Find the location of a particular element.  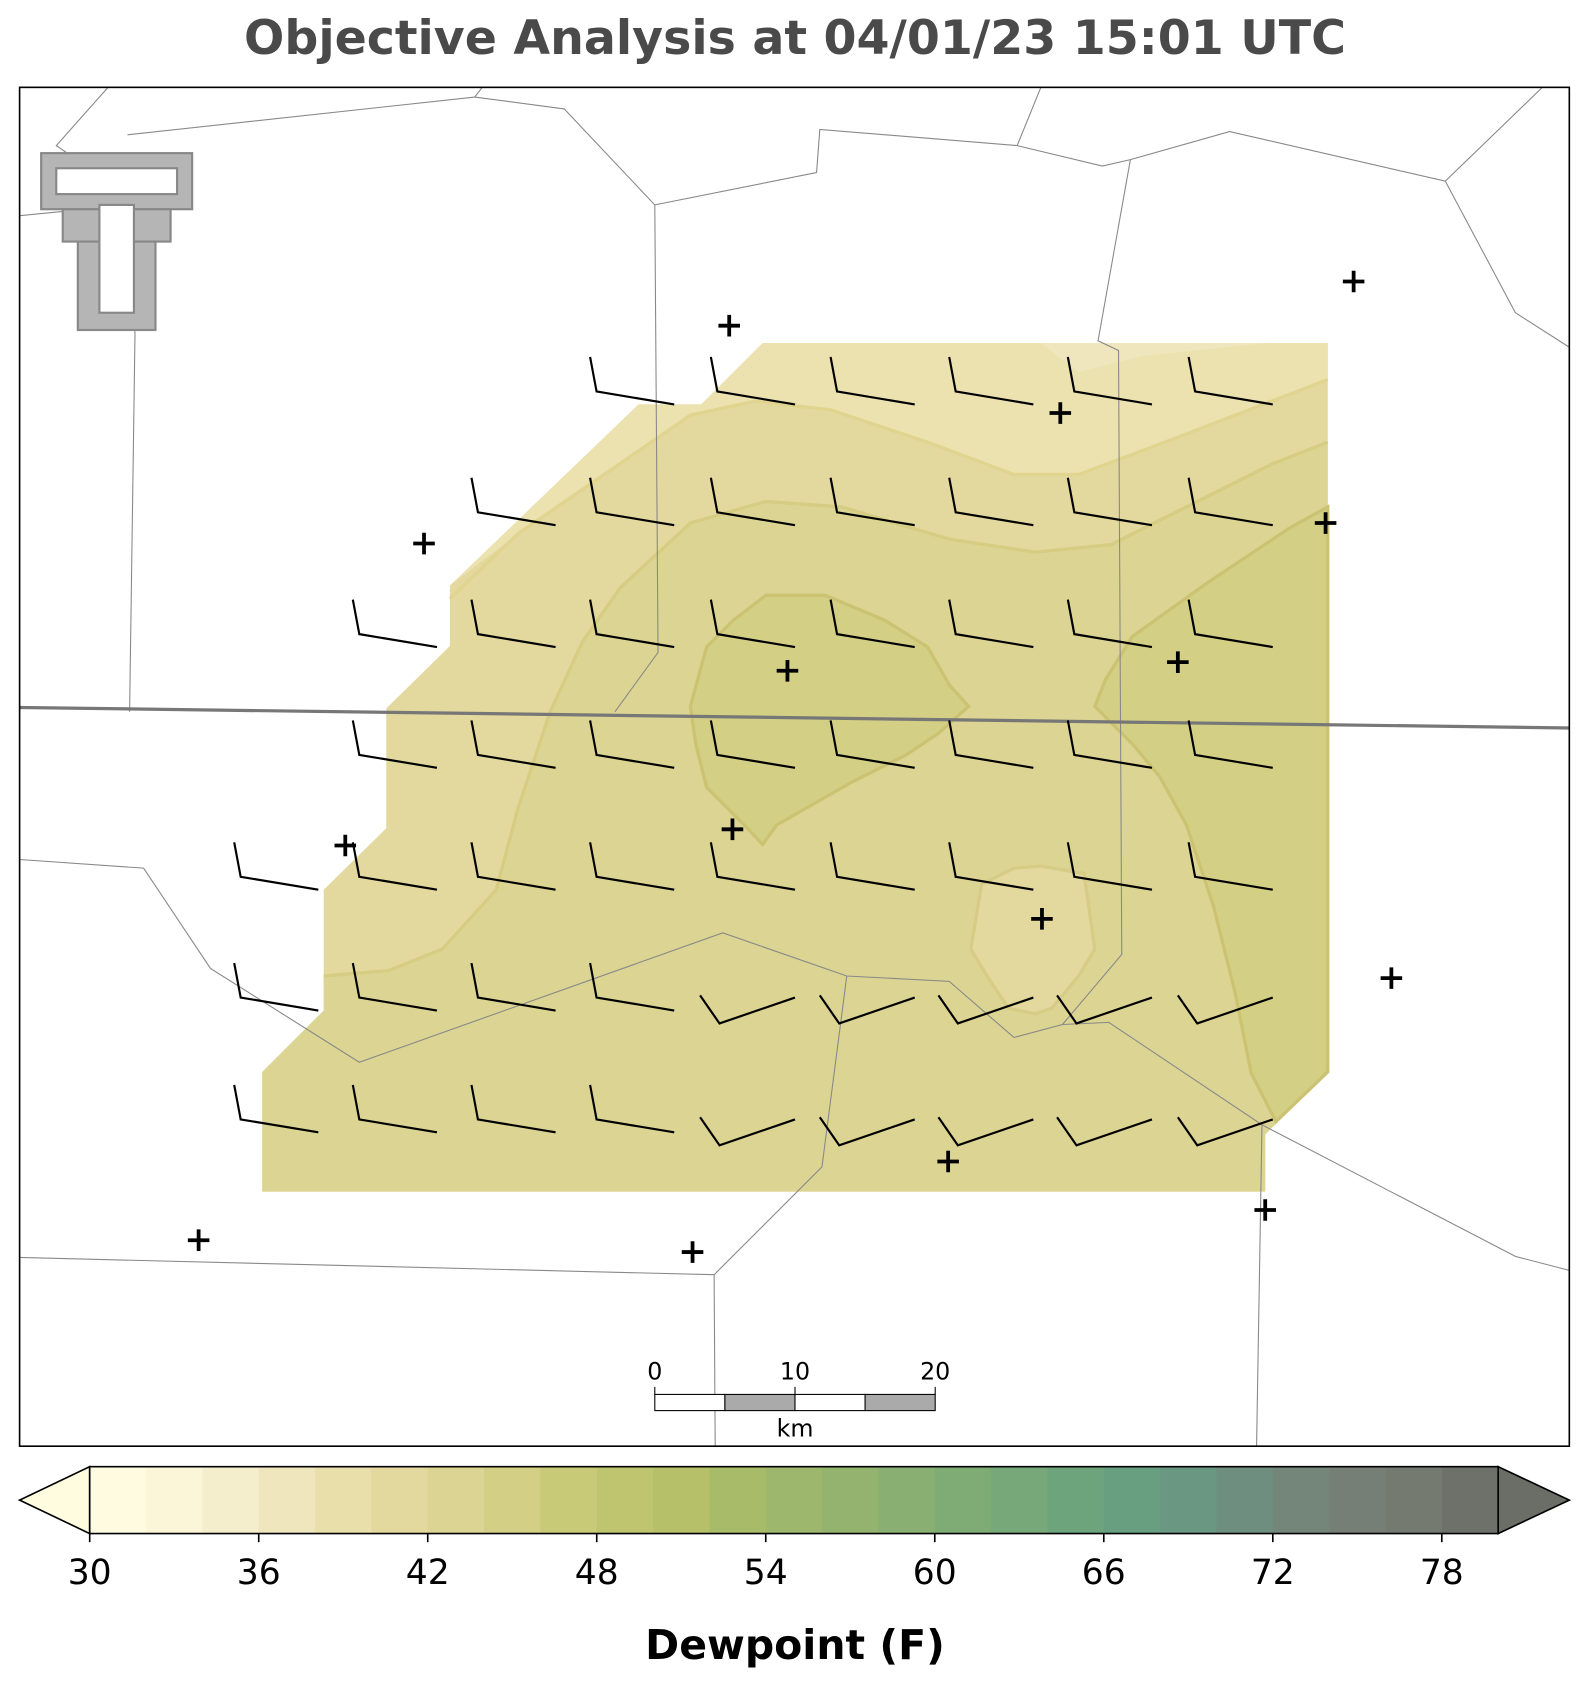

contour-fill-blob is located at coordinates (829, 720).